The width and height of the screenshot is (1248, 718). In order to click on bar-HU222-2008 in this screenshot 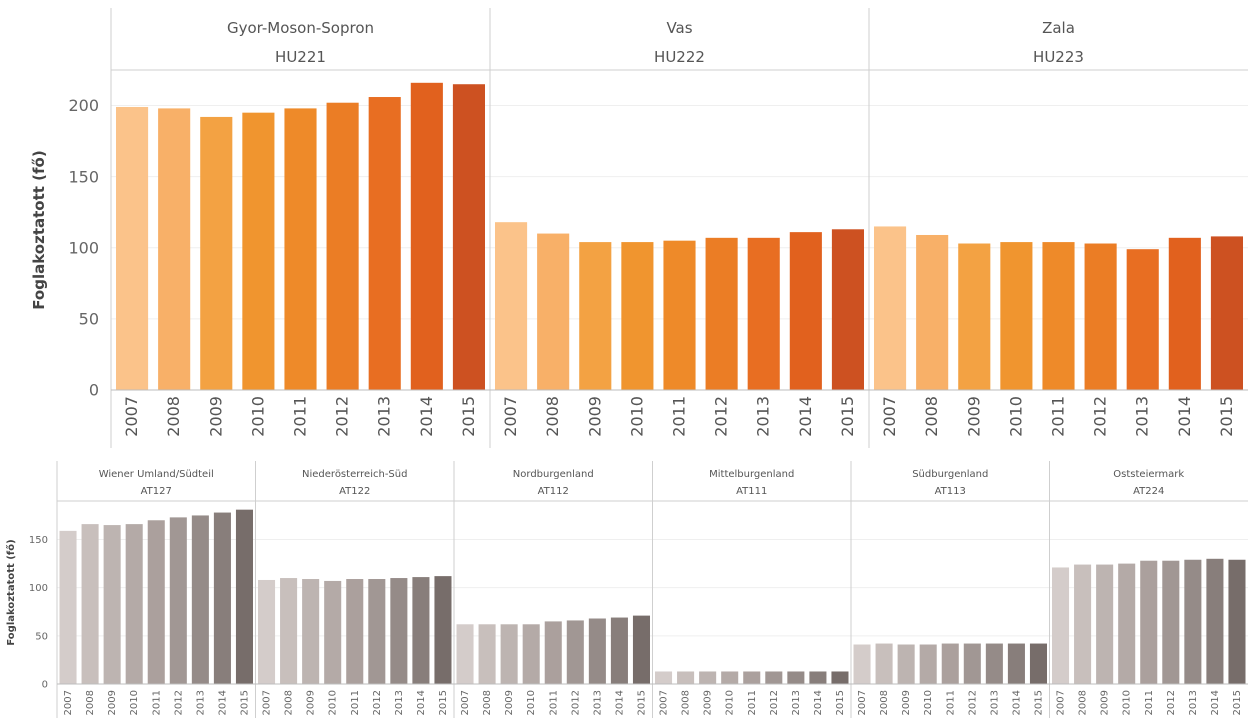, I will do `click(553, 311)`.